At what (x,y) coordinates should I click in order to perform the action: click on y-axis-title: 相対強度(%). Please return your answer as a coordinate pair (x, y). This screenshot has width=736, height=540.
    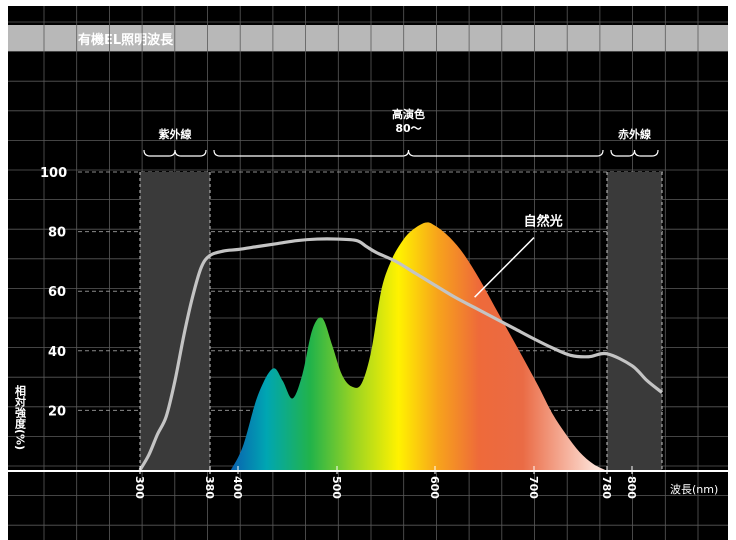
    Looking at the image, I should click on (21, 417).